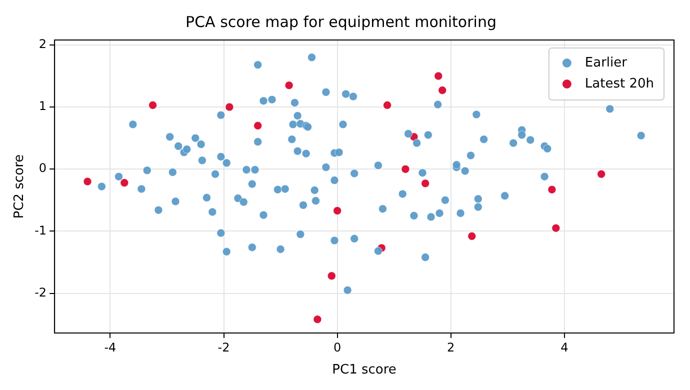 This screenshot has width=690, height=390. Describe the element at coordinates (619, 84) in the screenshot. I see `legend-label: Latest 20h` at that location.